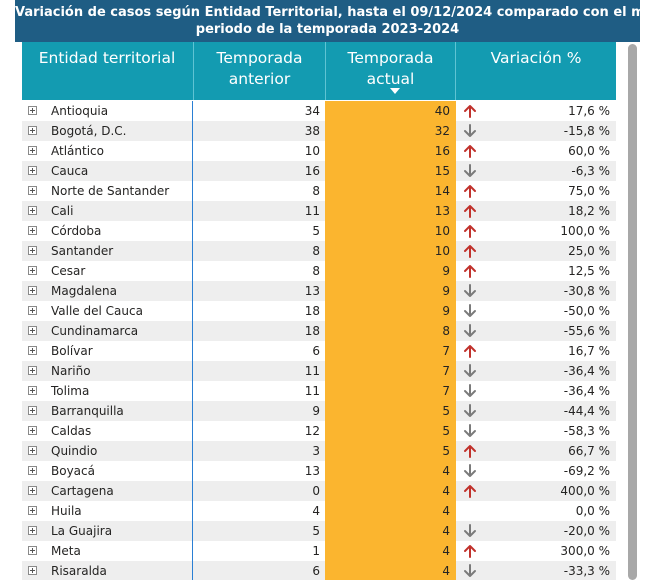  I want to click on table-row: Boyacá 13 4 -69,2 %, so click(319, 471).